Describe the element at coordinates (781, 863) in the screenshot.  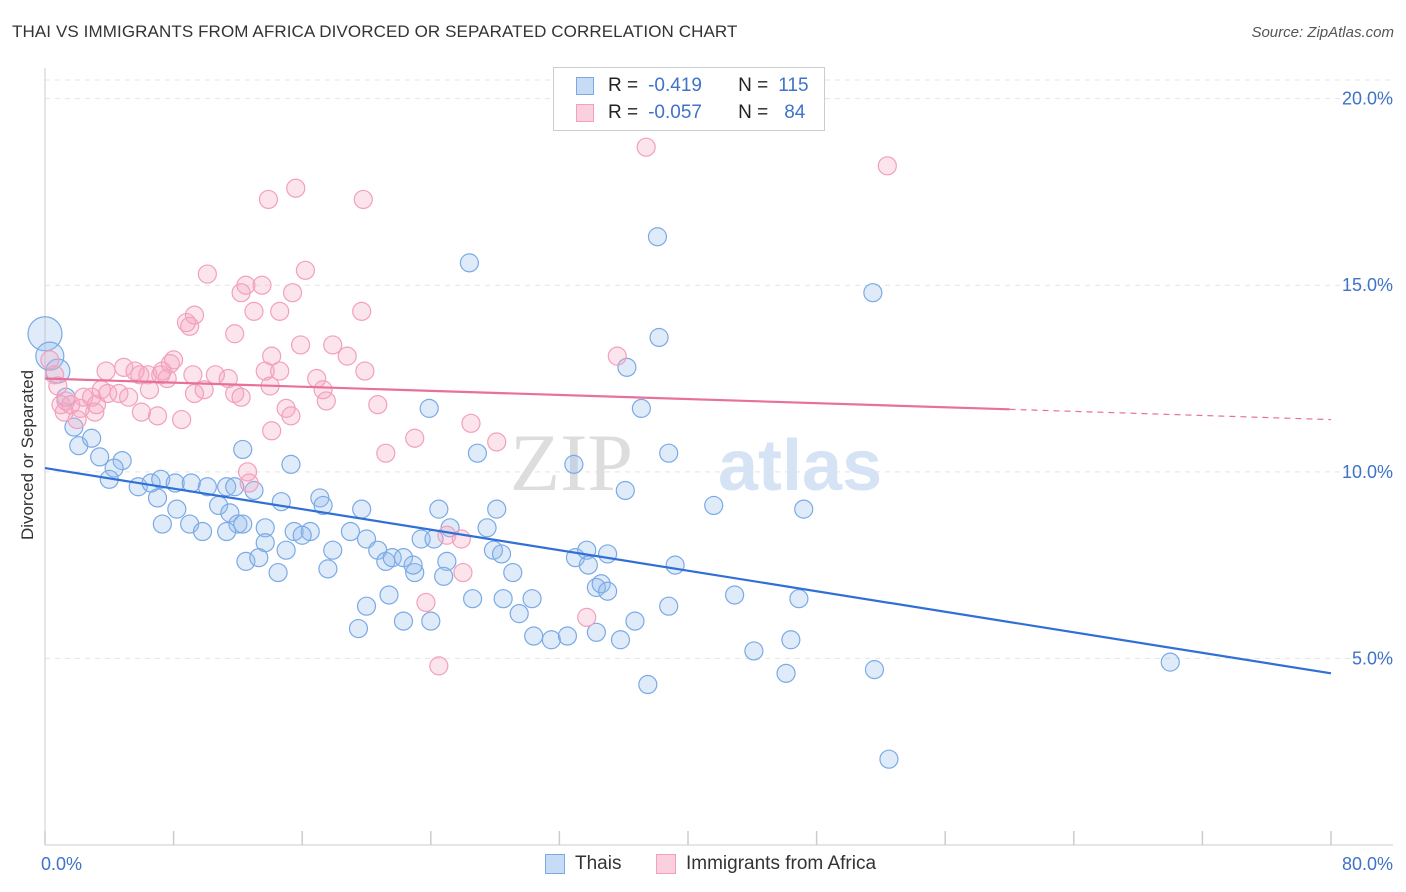
I see `africa-legend-label: Immigrants from Africa` at that location.